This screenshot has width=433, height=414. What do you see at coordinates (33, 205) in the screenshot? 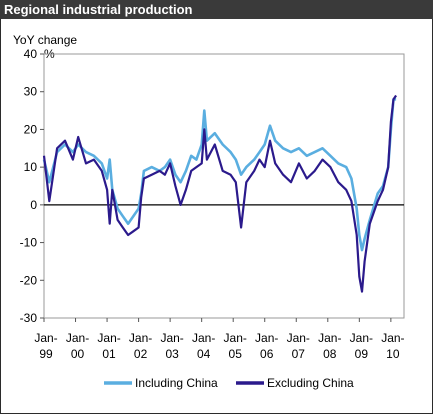
I see `y-tick-label: 0` at bounding box center [33, 205].